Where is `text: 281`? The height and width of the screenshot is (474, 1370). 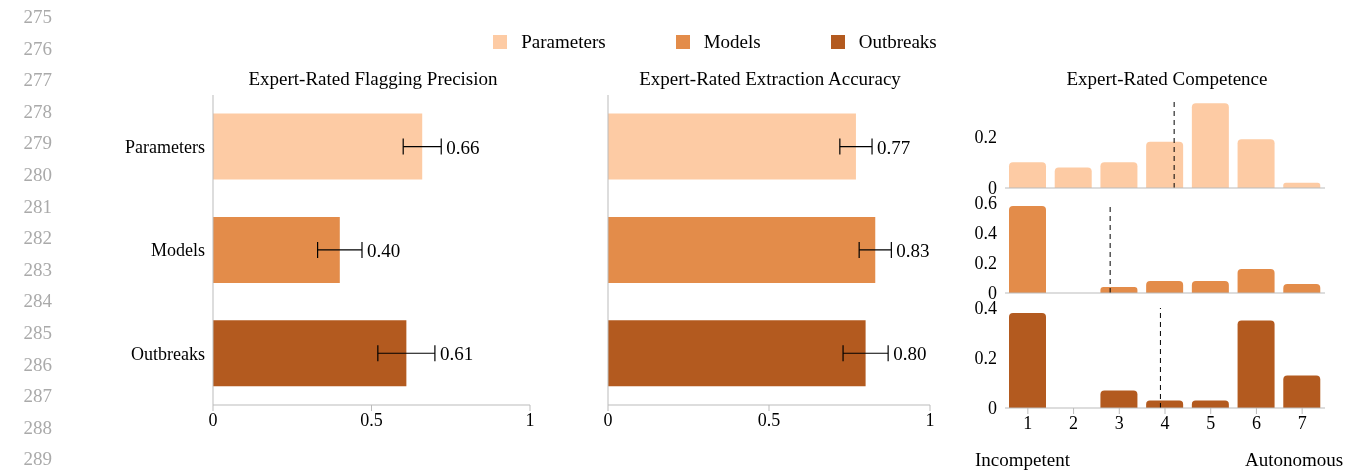 text: 281 is located at coordinates (37, 206).